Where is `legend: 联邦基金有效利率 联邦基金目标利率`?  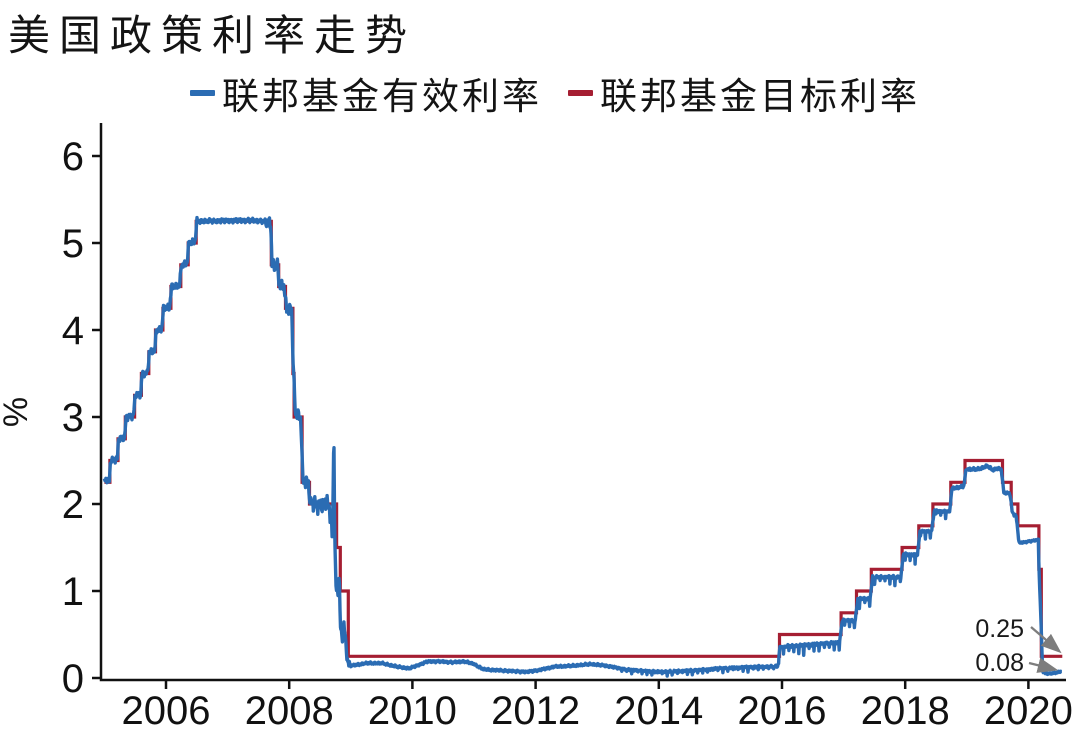
legend: 联邦基金有效利率 联邦基金目标利率 is located at coordinates (555, 93).